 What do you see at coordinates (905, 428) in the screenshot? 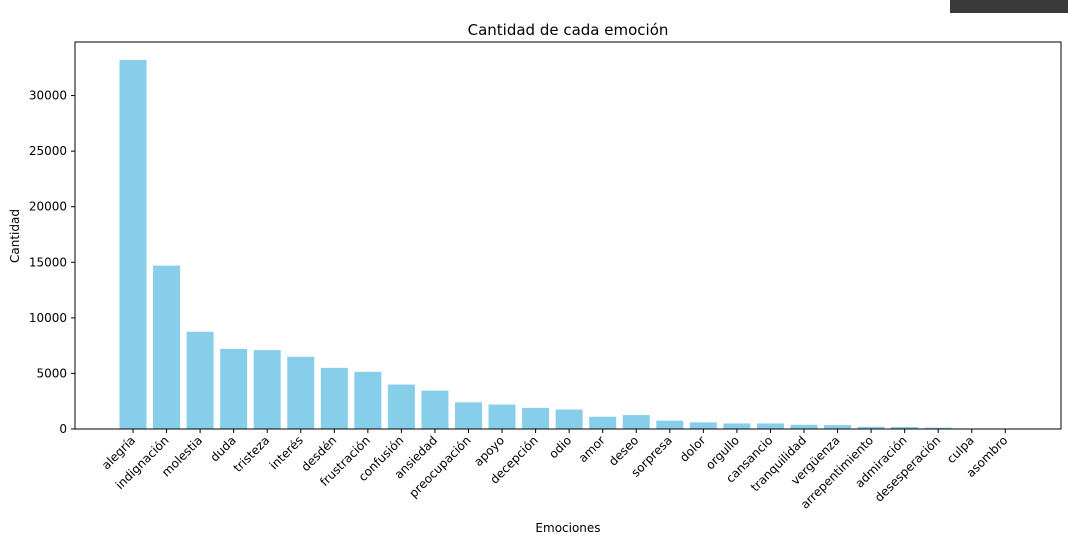
I see `bar-admiración` at bounding box center [905, 428].